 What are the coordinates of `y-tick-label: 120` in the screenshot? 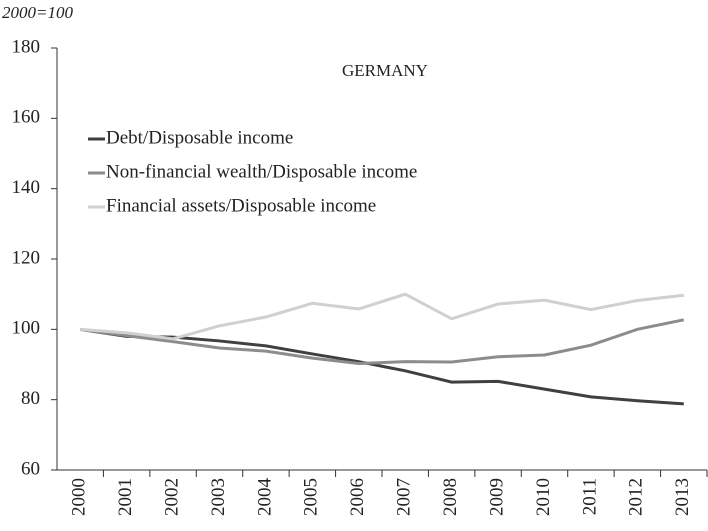 It's located at (26, 257).